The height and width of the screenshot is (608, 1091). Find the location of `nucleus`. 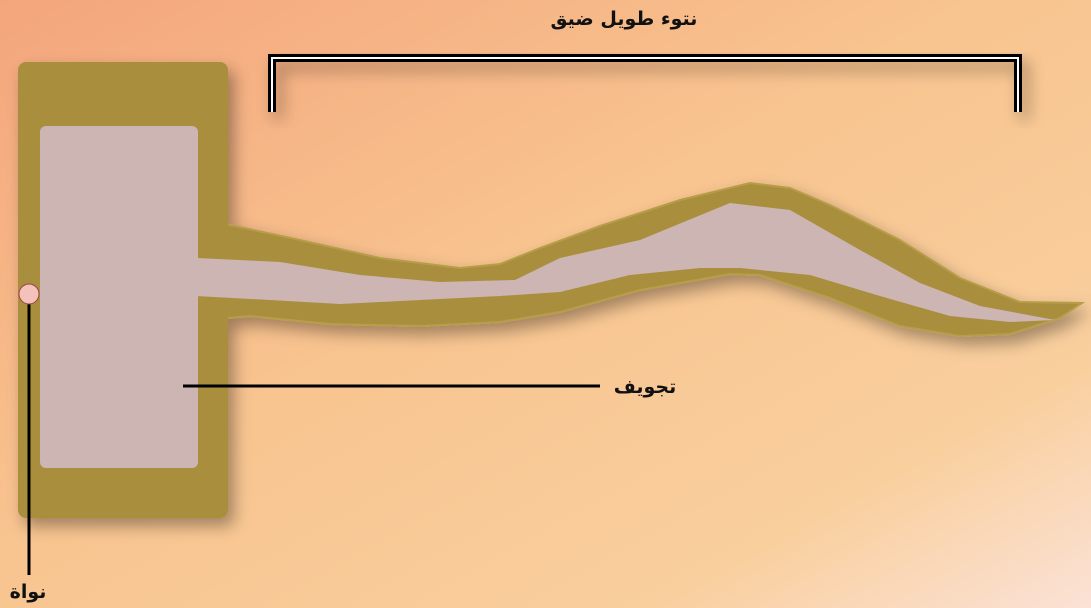

nucleus is located at coordinates (29, 294).